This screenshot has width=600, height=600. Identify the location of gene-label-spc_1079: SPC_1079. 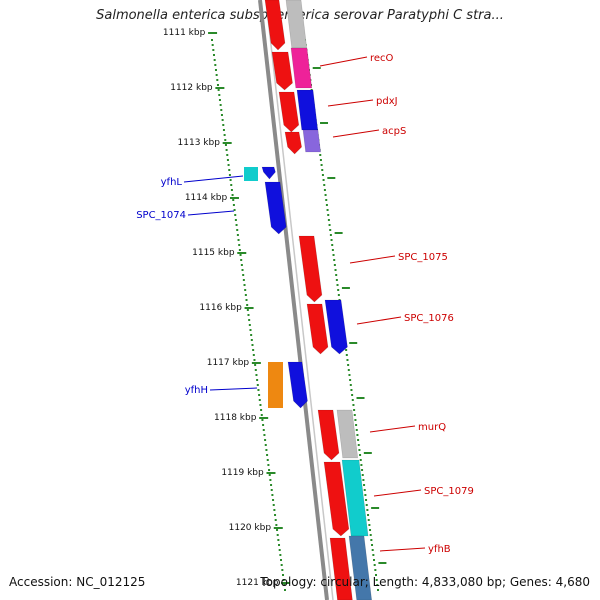
(449, 491).